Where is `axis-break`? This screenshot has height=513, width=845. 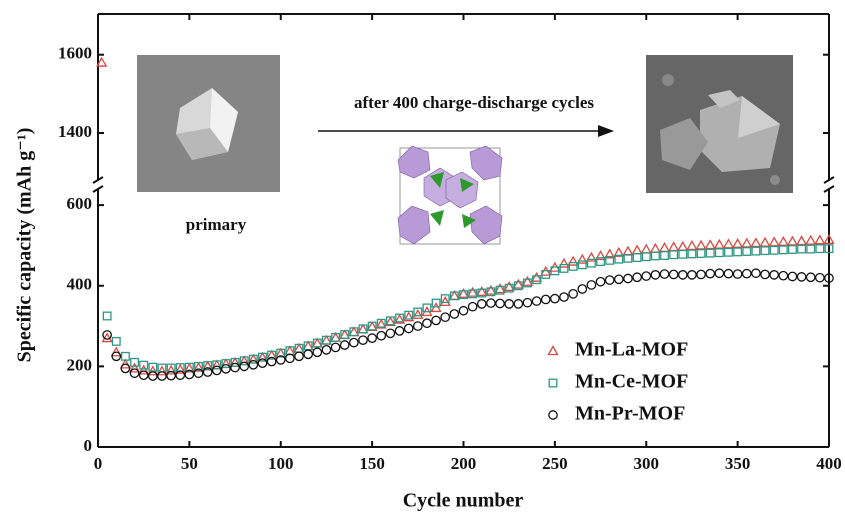
axis-break is located at coordinates (98, 180).